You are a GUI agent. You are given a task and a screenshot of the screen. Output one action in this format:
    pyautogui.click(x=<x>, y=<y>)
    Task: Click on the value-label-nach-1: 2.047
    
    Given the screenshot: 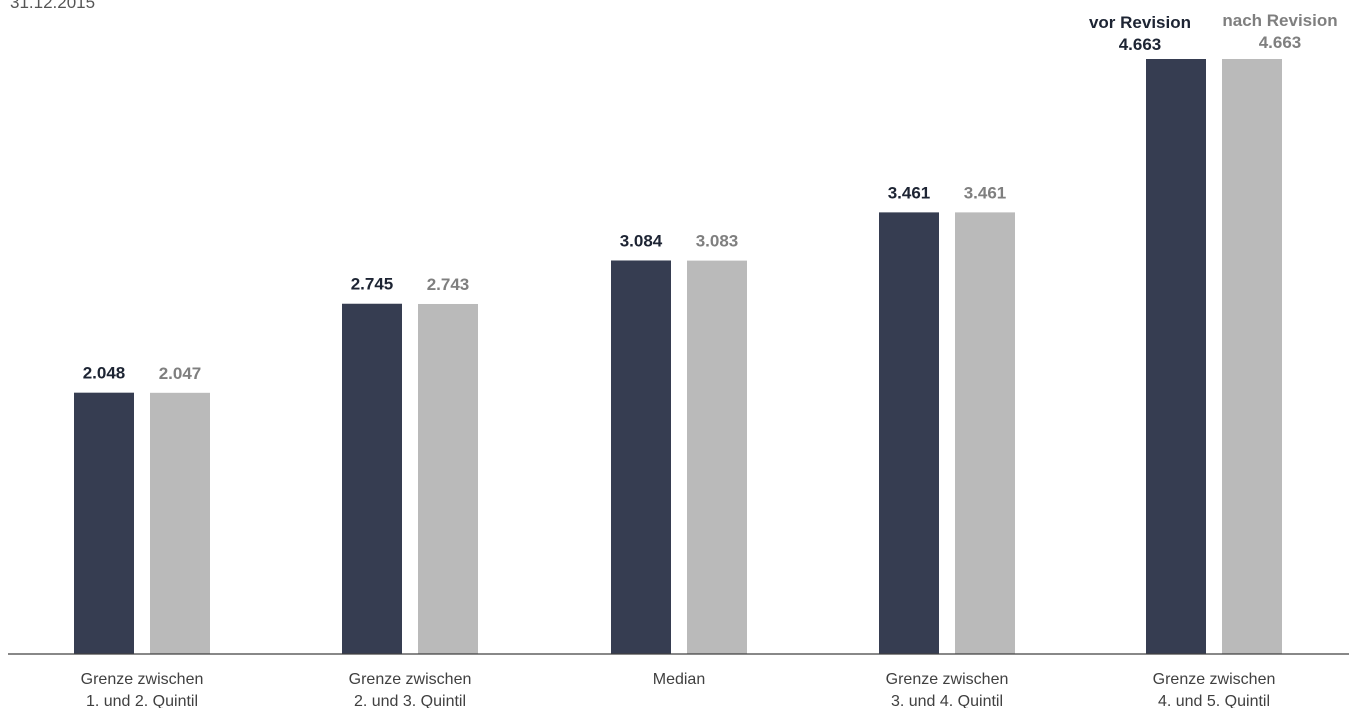 What is the action you would take?
    pyautogui.click(x=180, y=373)
    